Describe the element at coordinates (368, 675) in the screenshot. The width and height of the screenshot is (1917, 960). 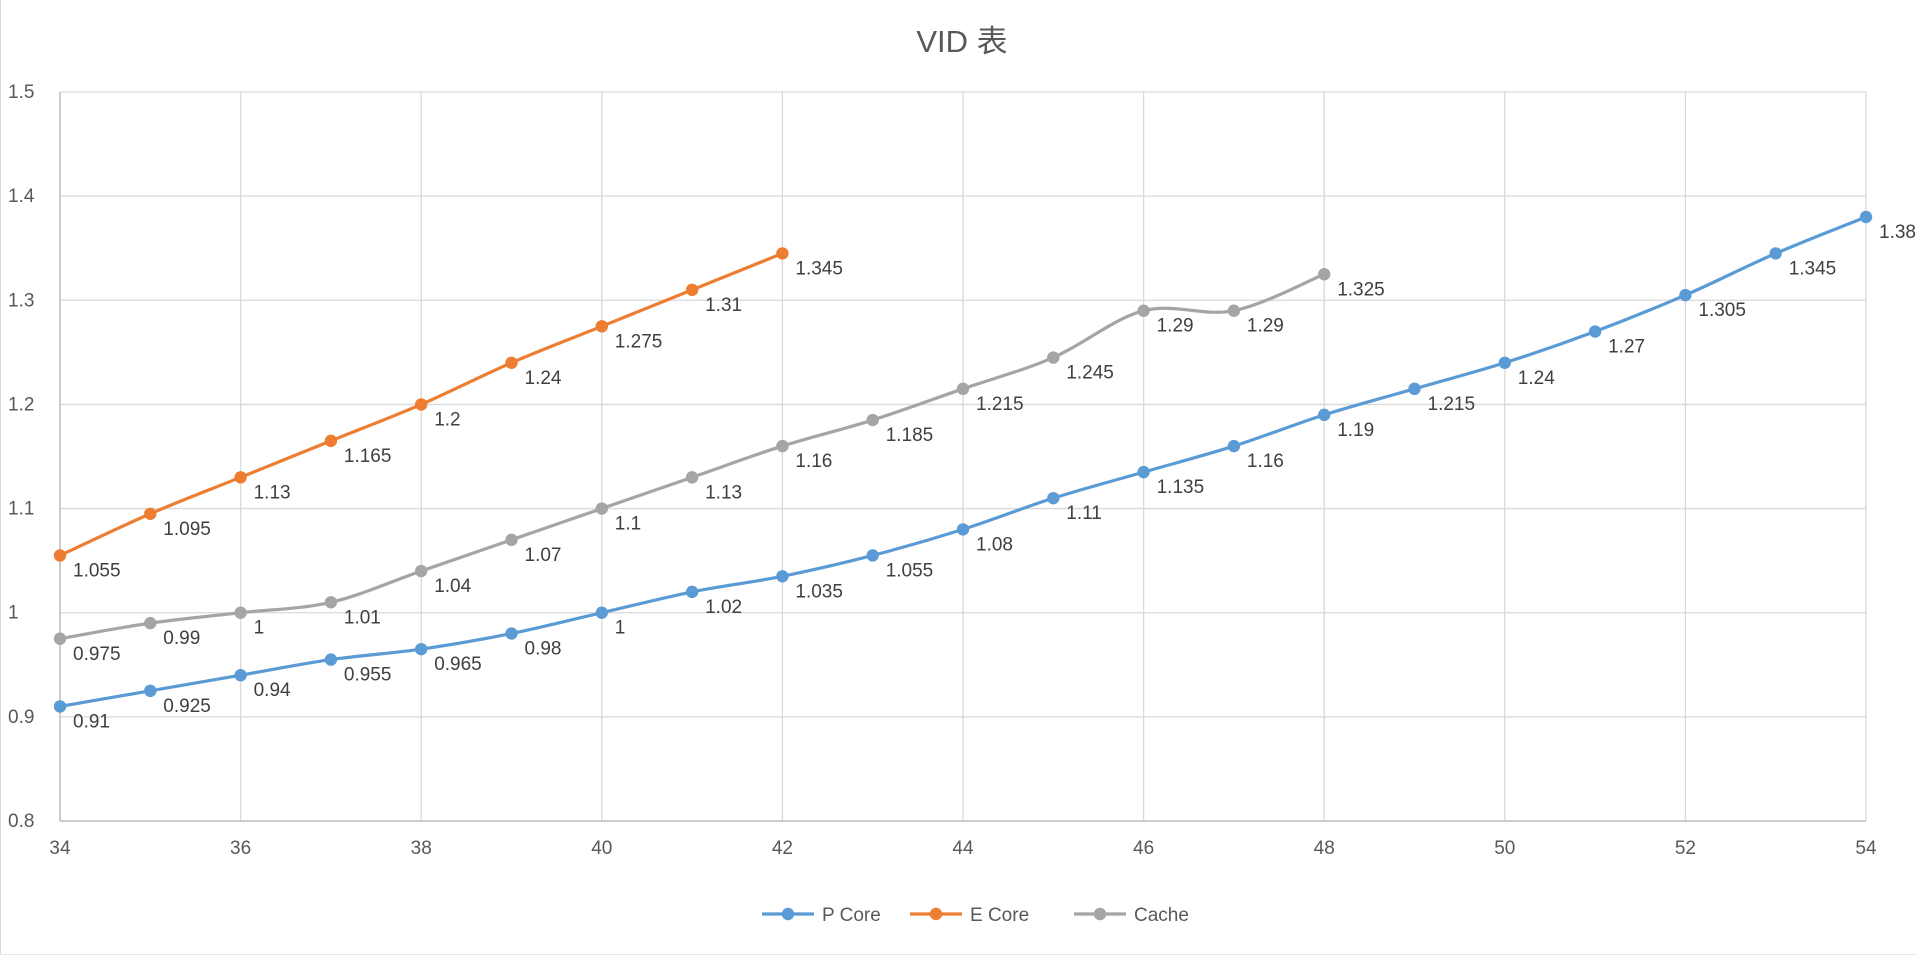
I see `data-label-p-core: 0.955` at that location.